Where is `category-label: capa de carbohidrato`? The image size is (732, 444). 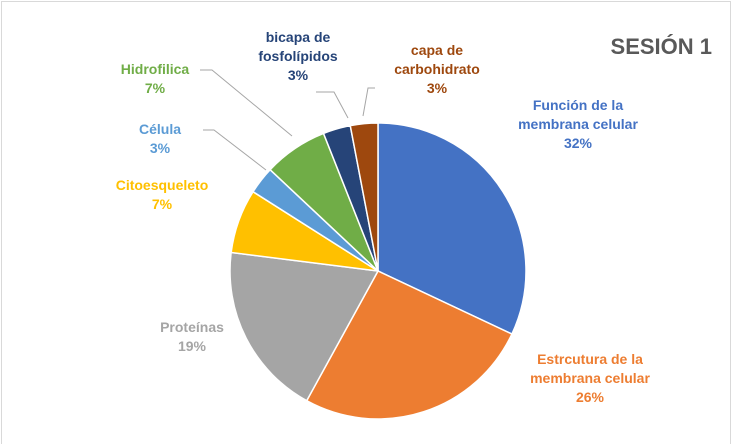 category-label: capa de carbohidrato is located at coordinates (437, 59).